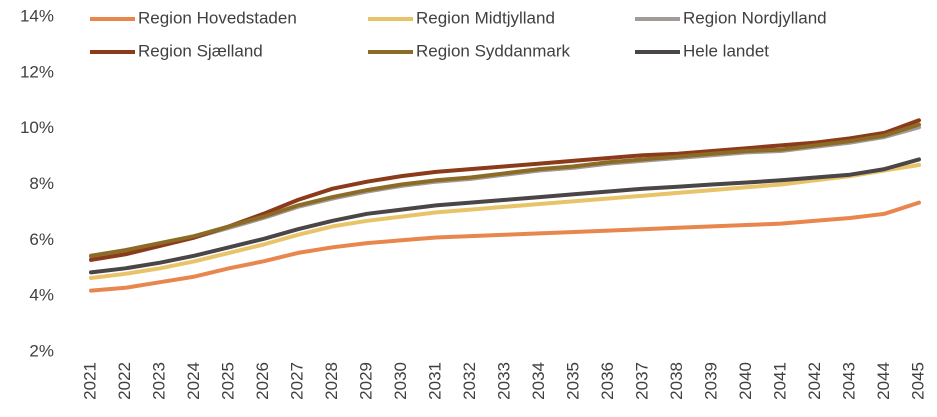 This screenshot has height=417, width=937. Describe the element at coordinates (41, 350) in the screenshot. I see `y-tick-label: 2%` at that location.